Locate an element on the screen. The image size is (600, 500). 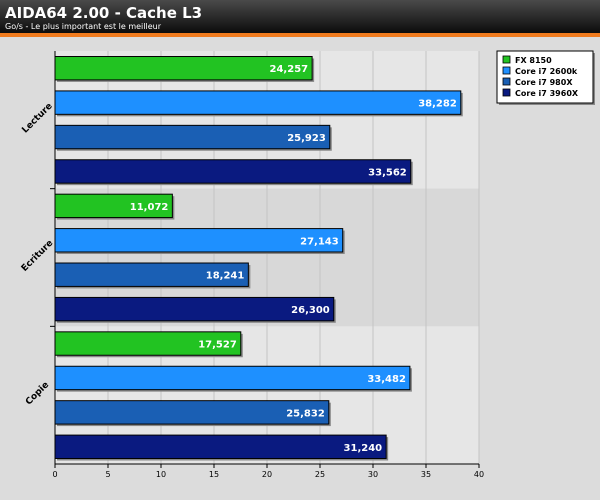
header-band is located at coordinates (300, 16).